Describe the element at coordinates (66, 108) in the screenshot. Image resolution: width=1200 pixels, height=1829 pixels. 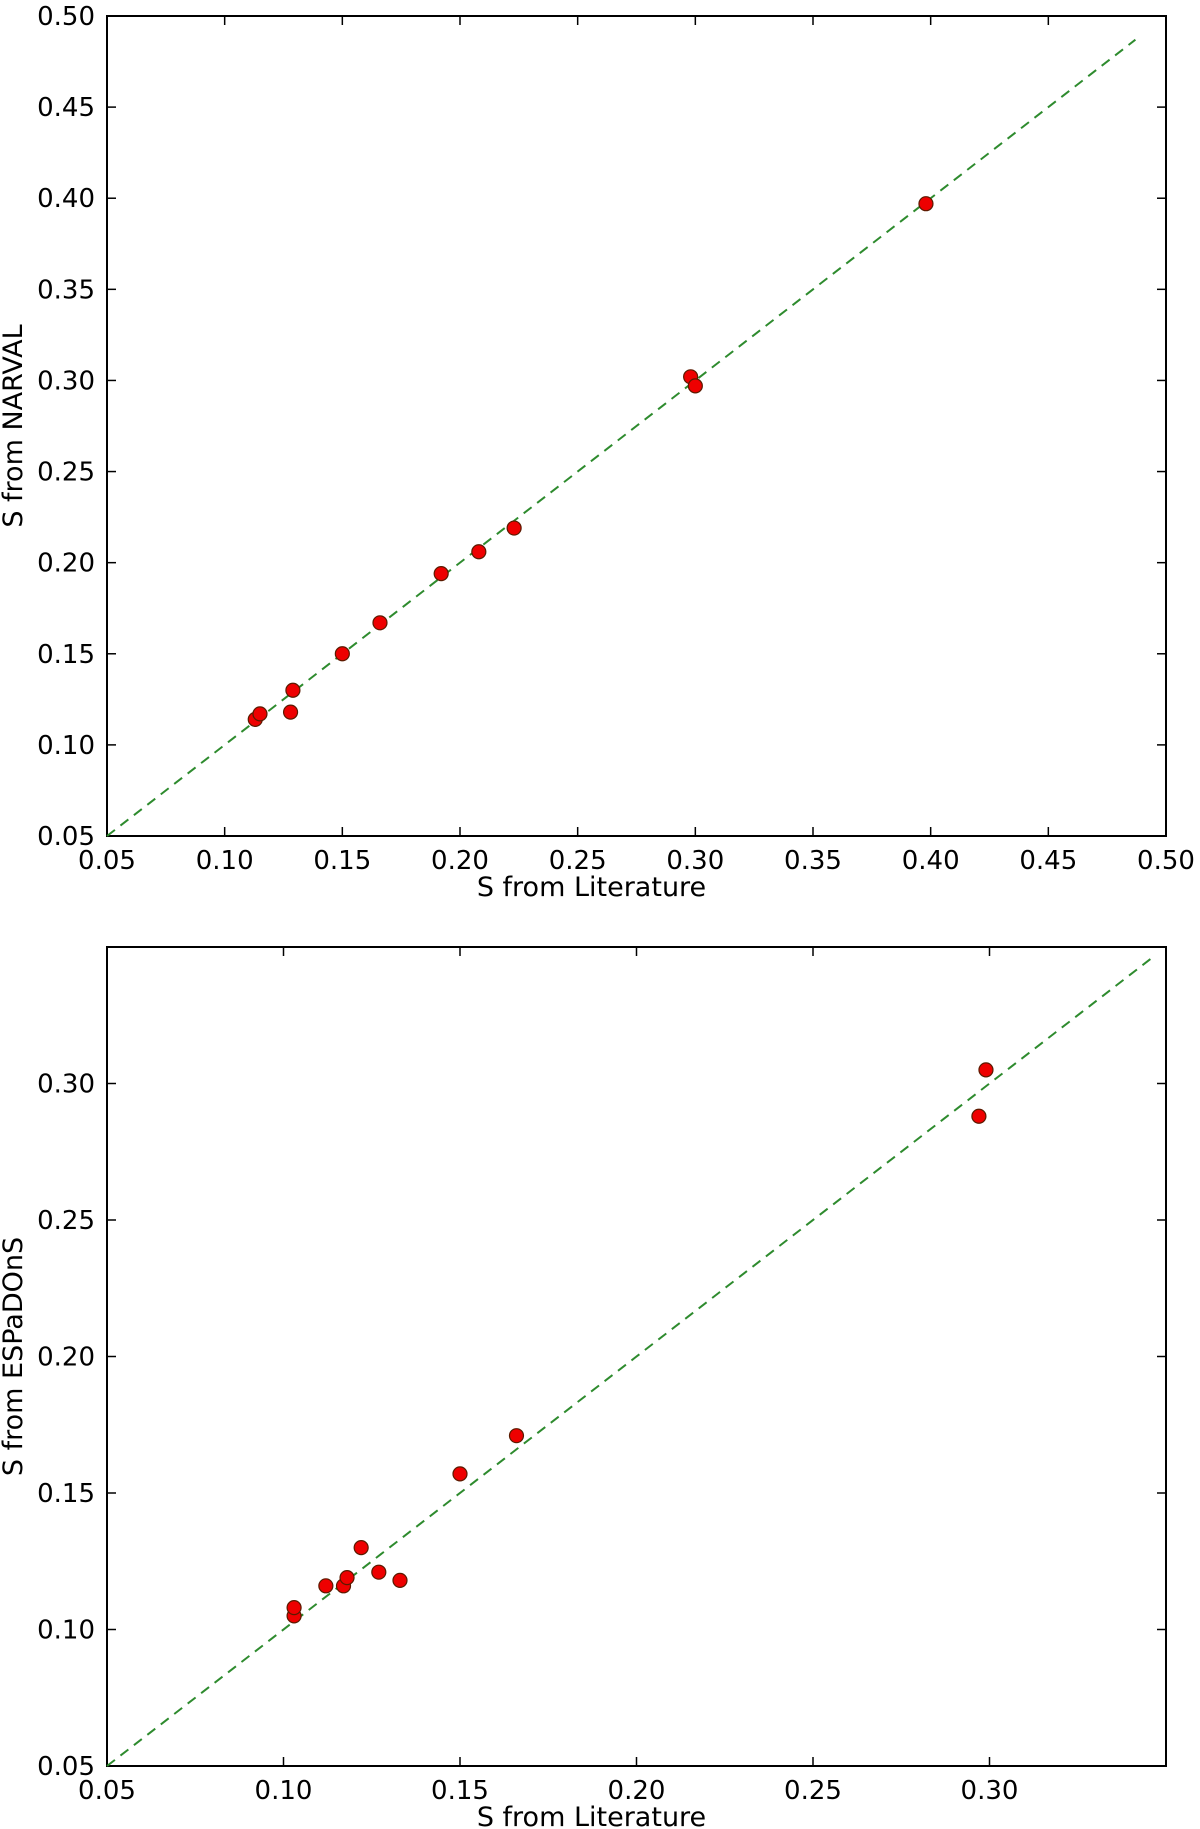
I see `y-tick-label: 0.45` at that location.